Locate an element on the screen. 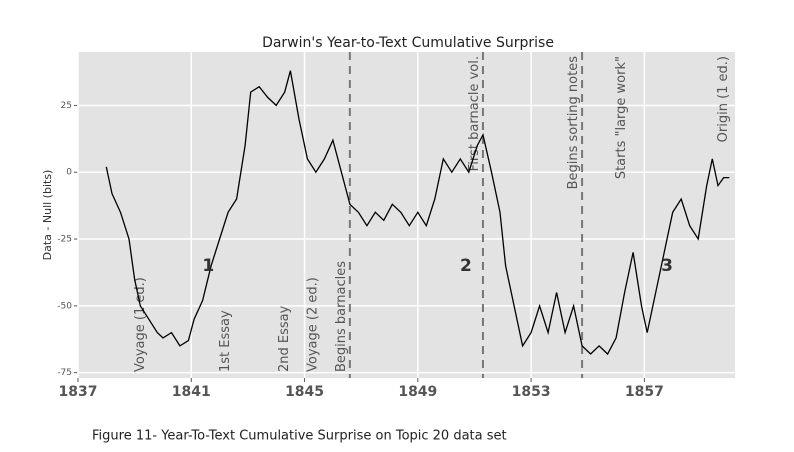  event-label: Starts "large work" is located at coordinates (621, 117).